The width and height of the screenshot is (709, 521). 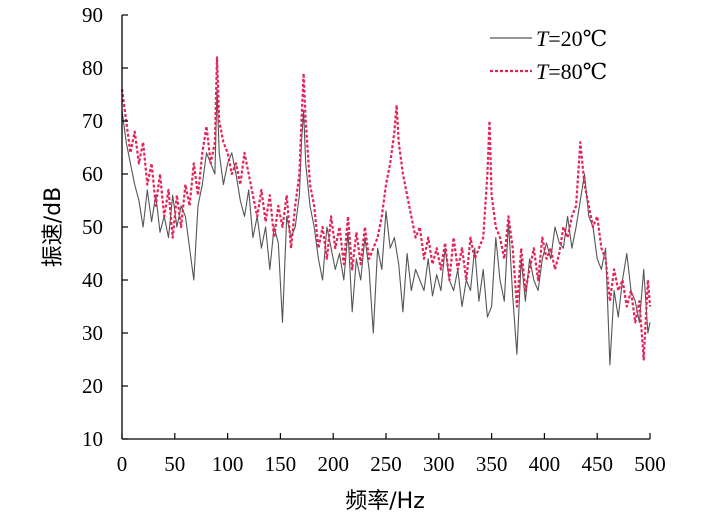 I want to click on x-tick-label-0: 0, so click(x=122, y=464).